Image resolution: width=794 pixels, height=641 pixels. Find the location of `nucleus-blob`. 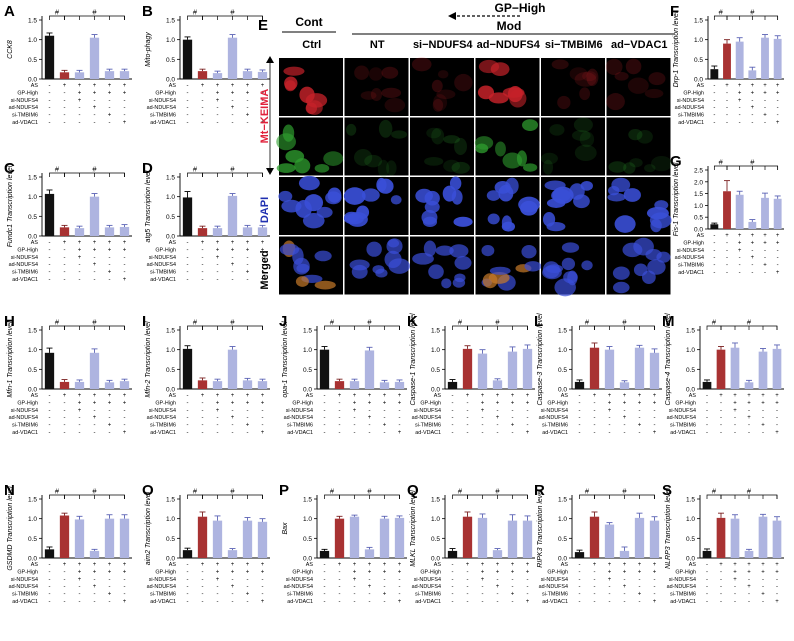

nucleus-blob is located at coordinates (333, 198).